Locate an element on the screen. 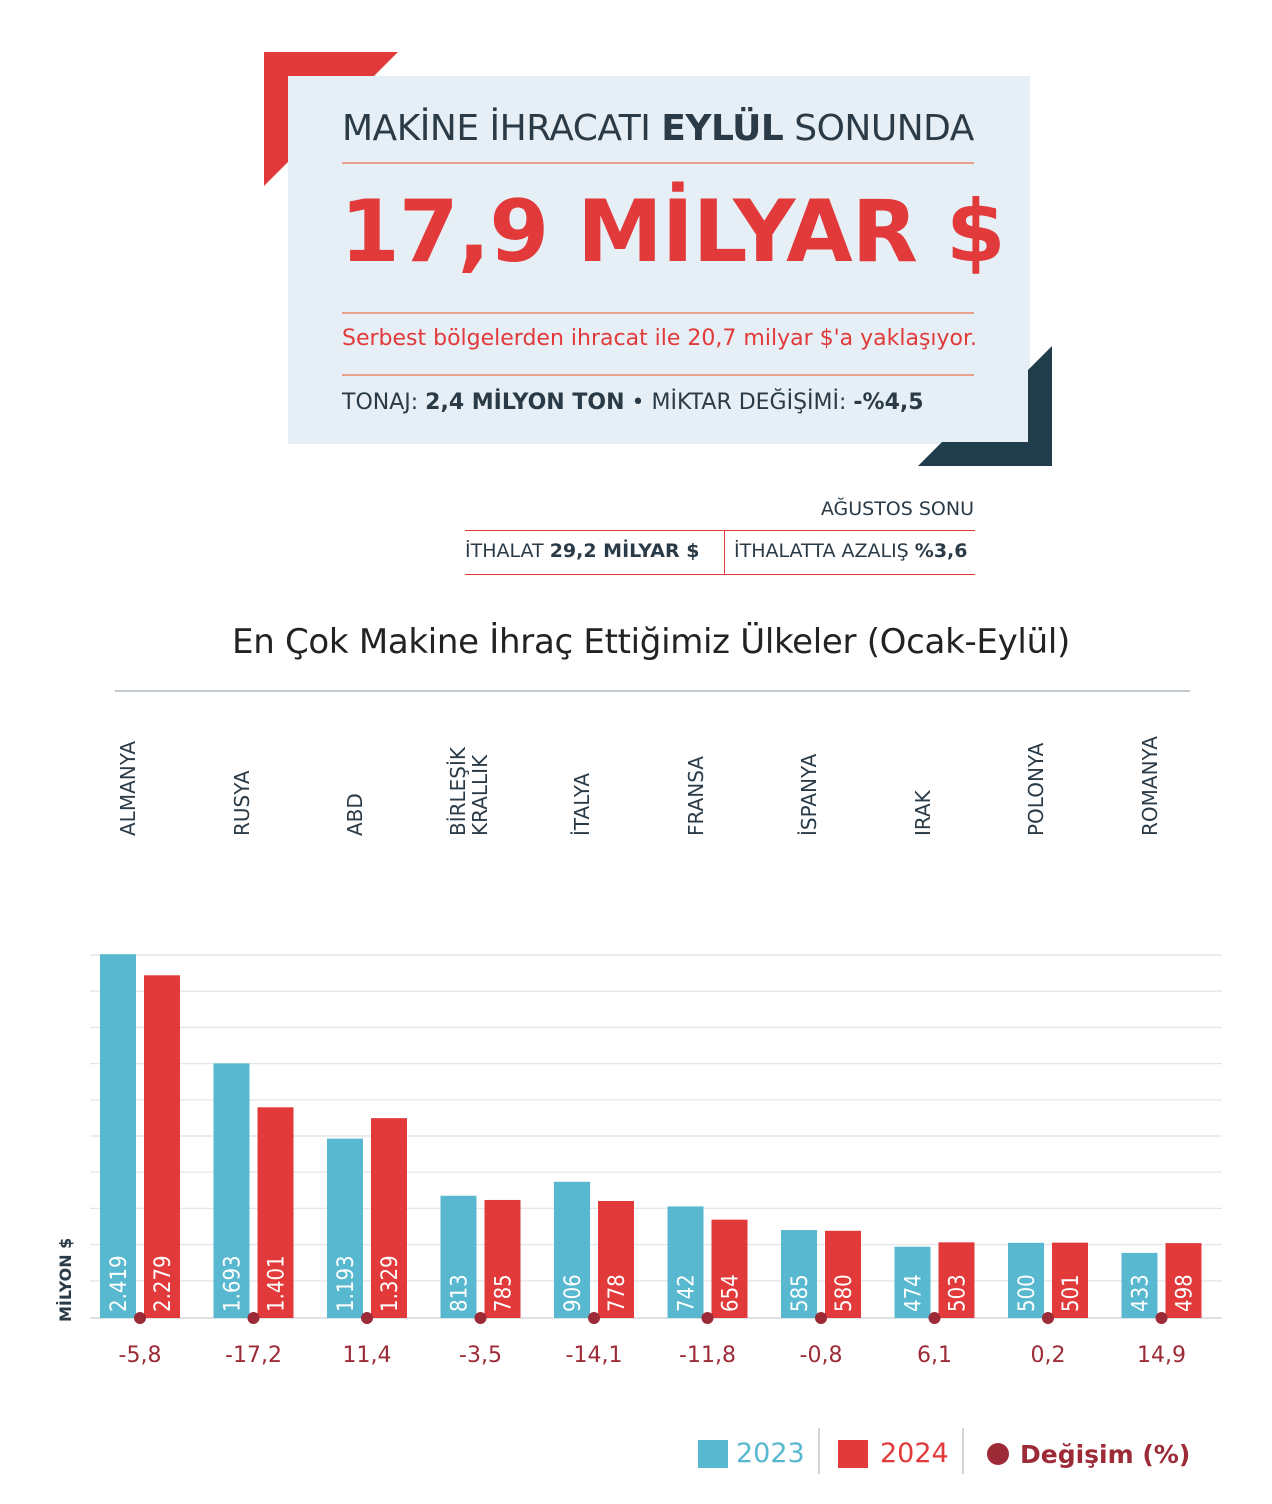 This screenshot has width=1272, height=1504. change-value-label: 6,1 is located at coordinates (934, 1355).